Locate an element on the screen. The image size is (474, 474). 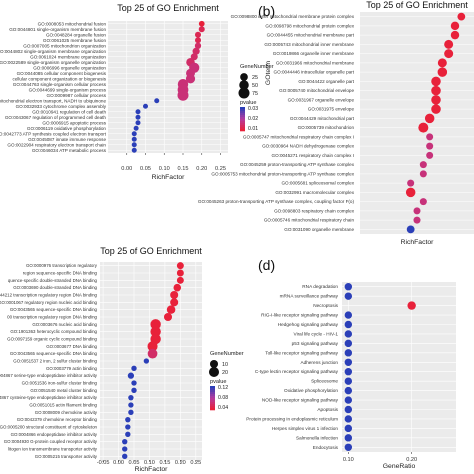
y-tick-label: GO:0008009 chemokine activity is located at coordinates (66, 412).